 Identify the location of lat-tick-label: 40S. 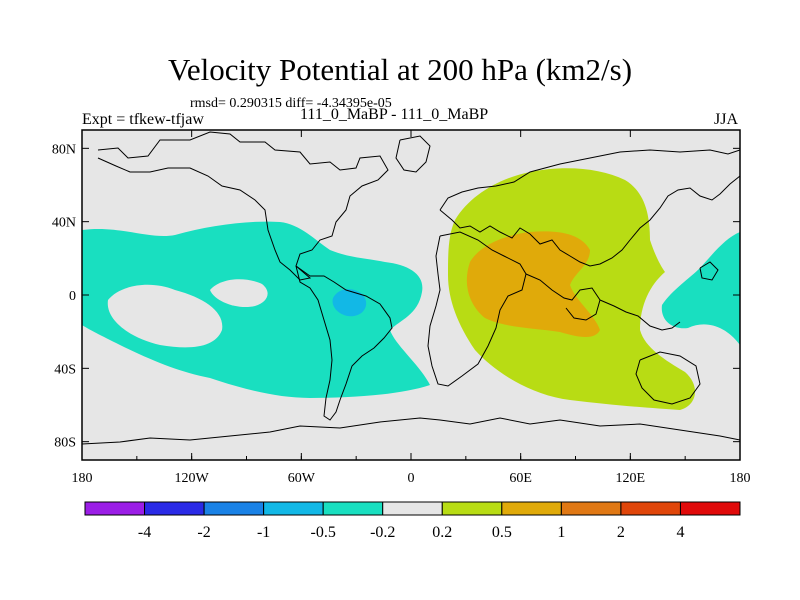
(65, 369).